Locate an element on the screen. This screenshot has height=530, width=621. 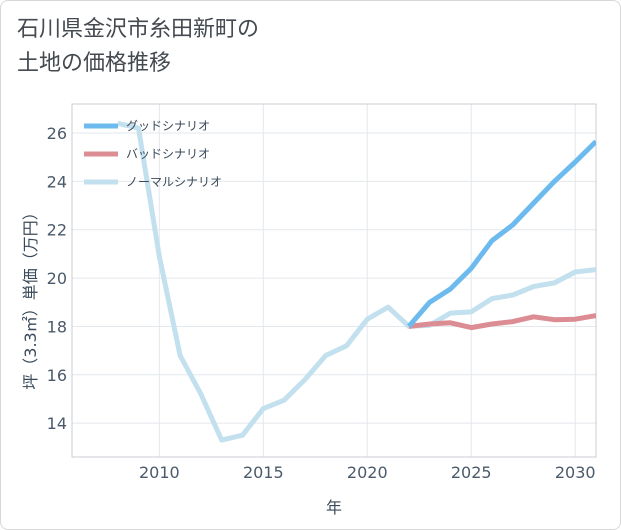
legend-label-bad: バッドシナリオ is located at coordinates (168, 154).